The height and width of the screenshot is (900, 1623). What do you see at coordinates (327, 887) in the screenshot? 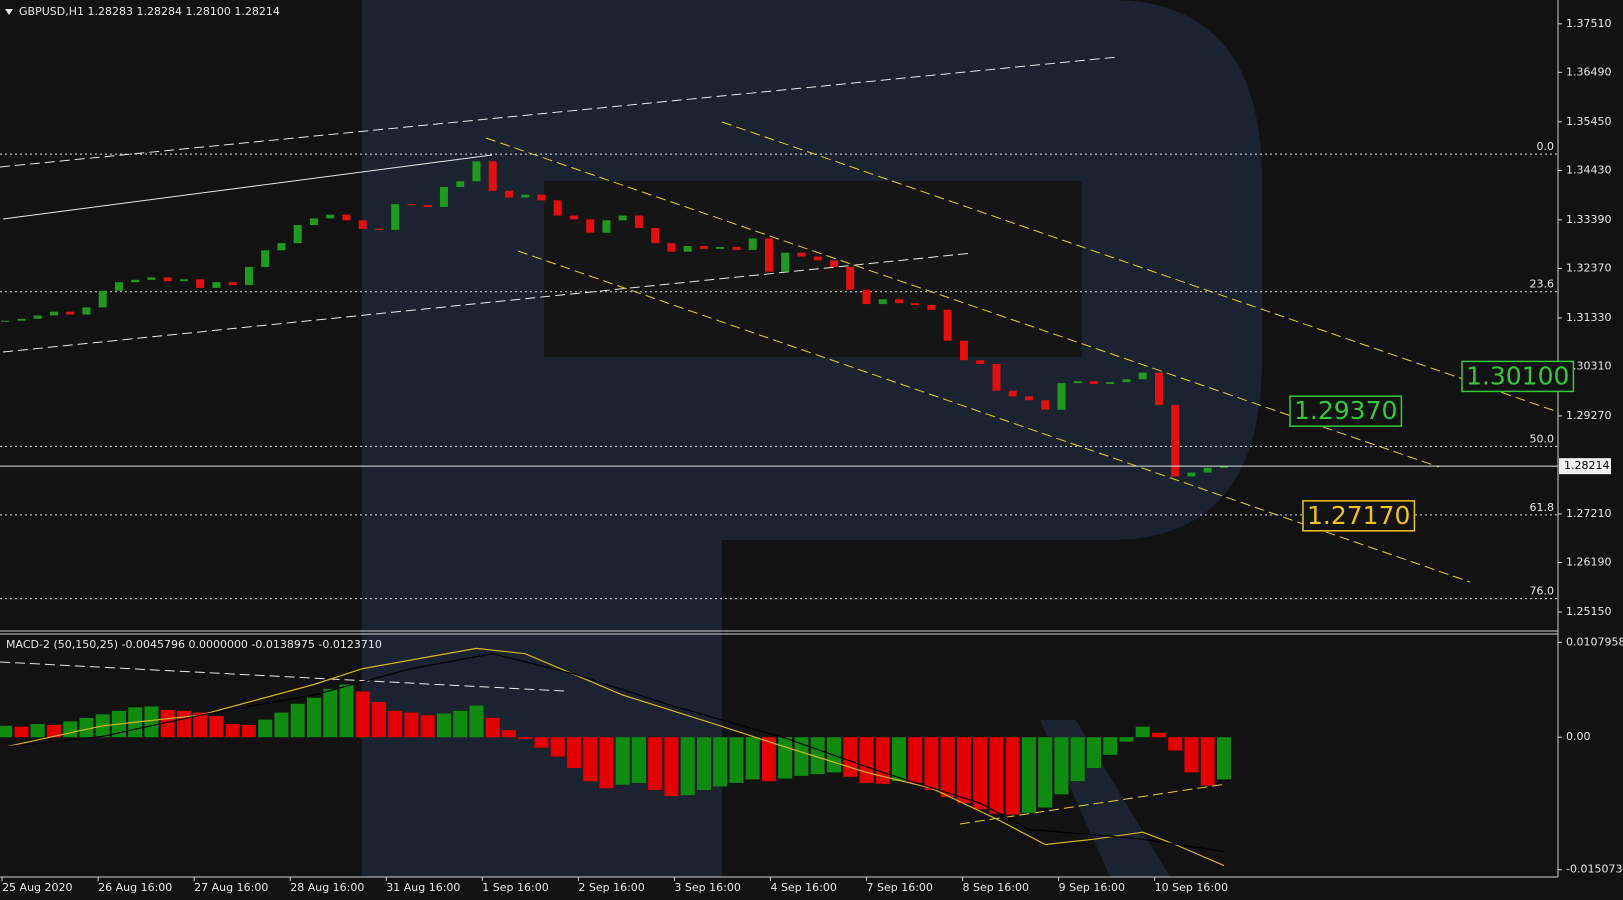
I see `x-tick-label: 28 Aug 16:00` at bounding box center [327, 887].